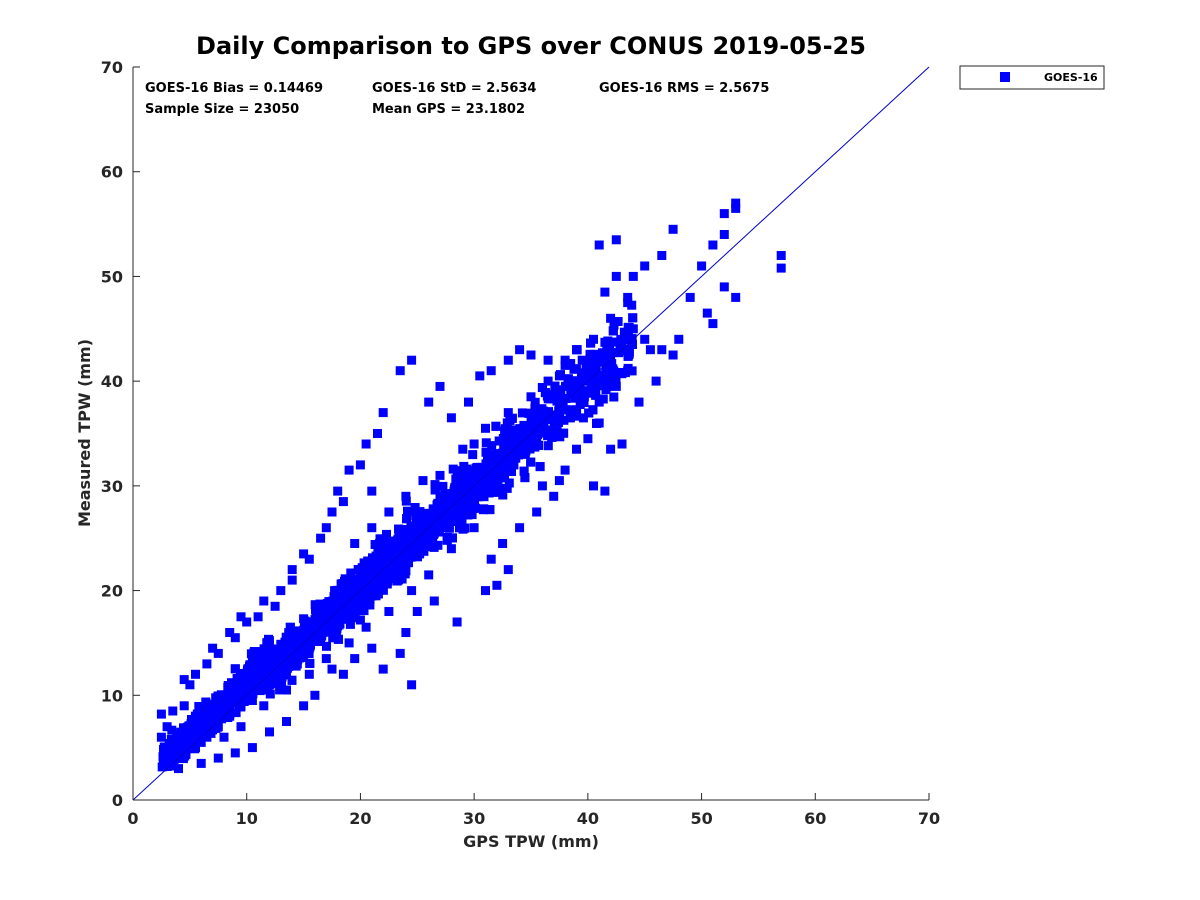 The width and height of the screenshot is (1200, 900). Describe the element at coordinates (117, 800) in the screenshot. I see `y-tick-label: 0` at that location.